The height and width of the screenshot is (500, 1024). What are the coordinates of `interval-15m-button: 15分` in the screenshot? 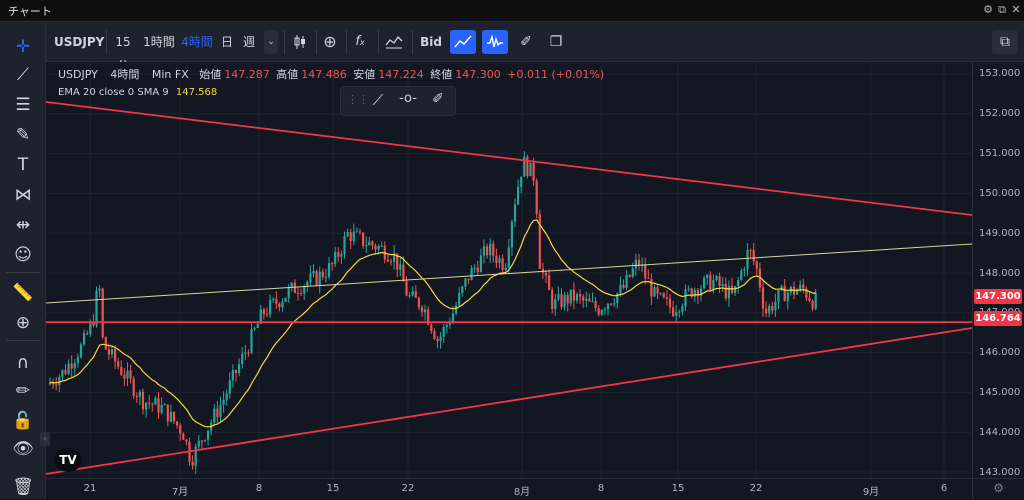 It's located at (123, 54).